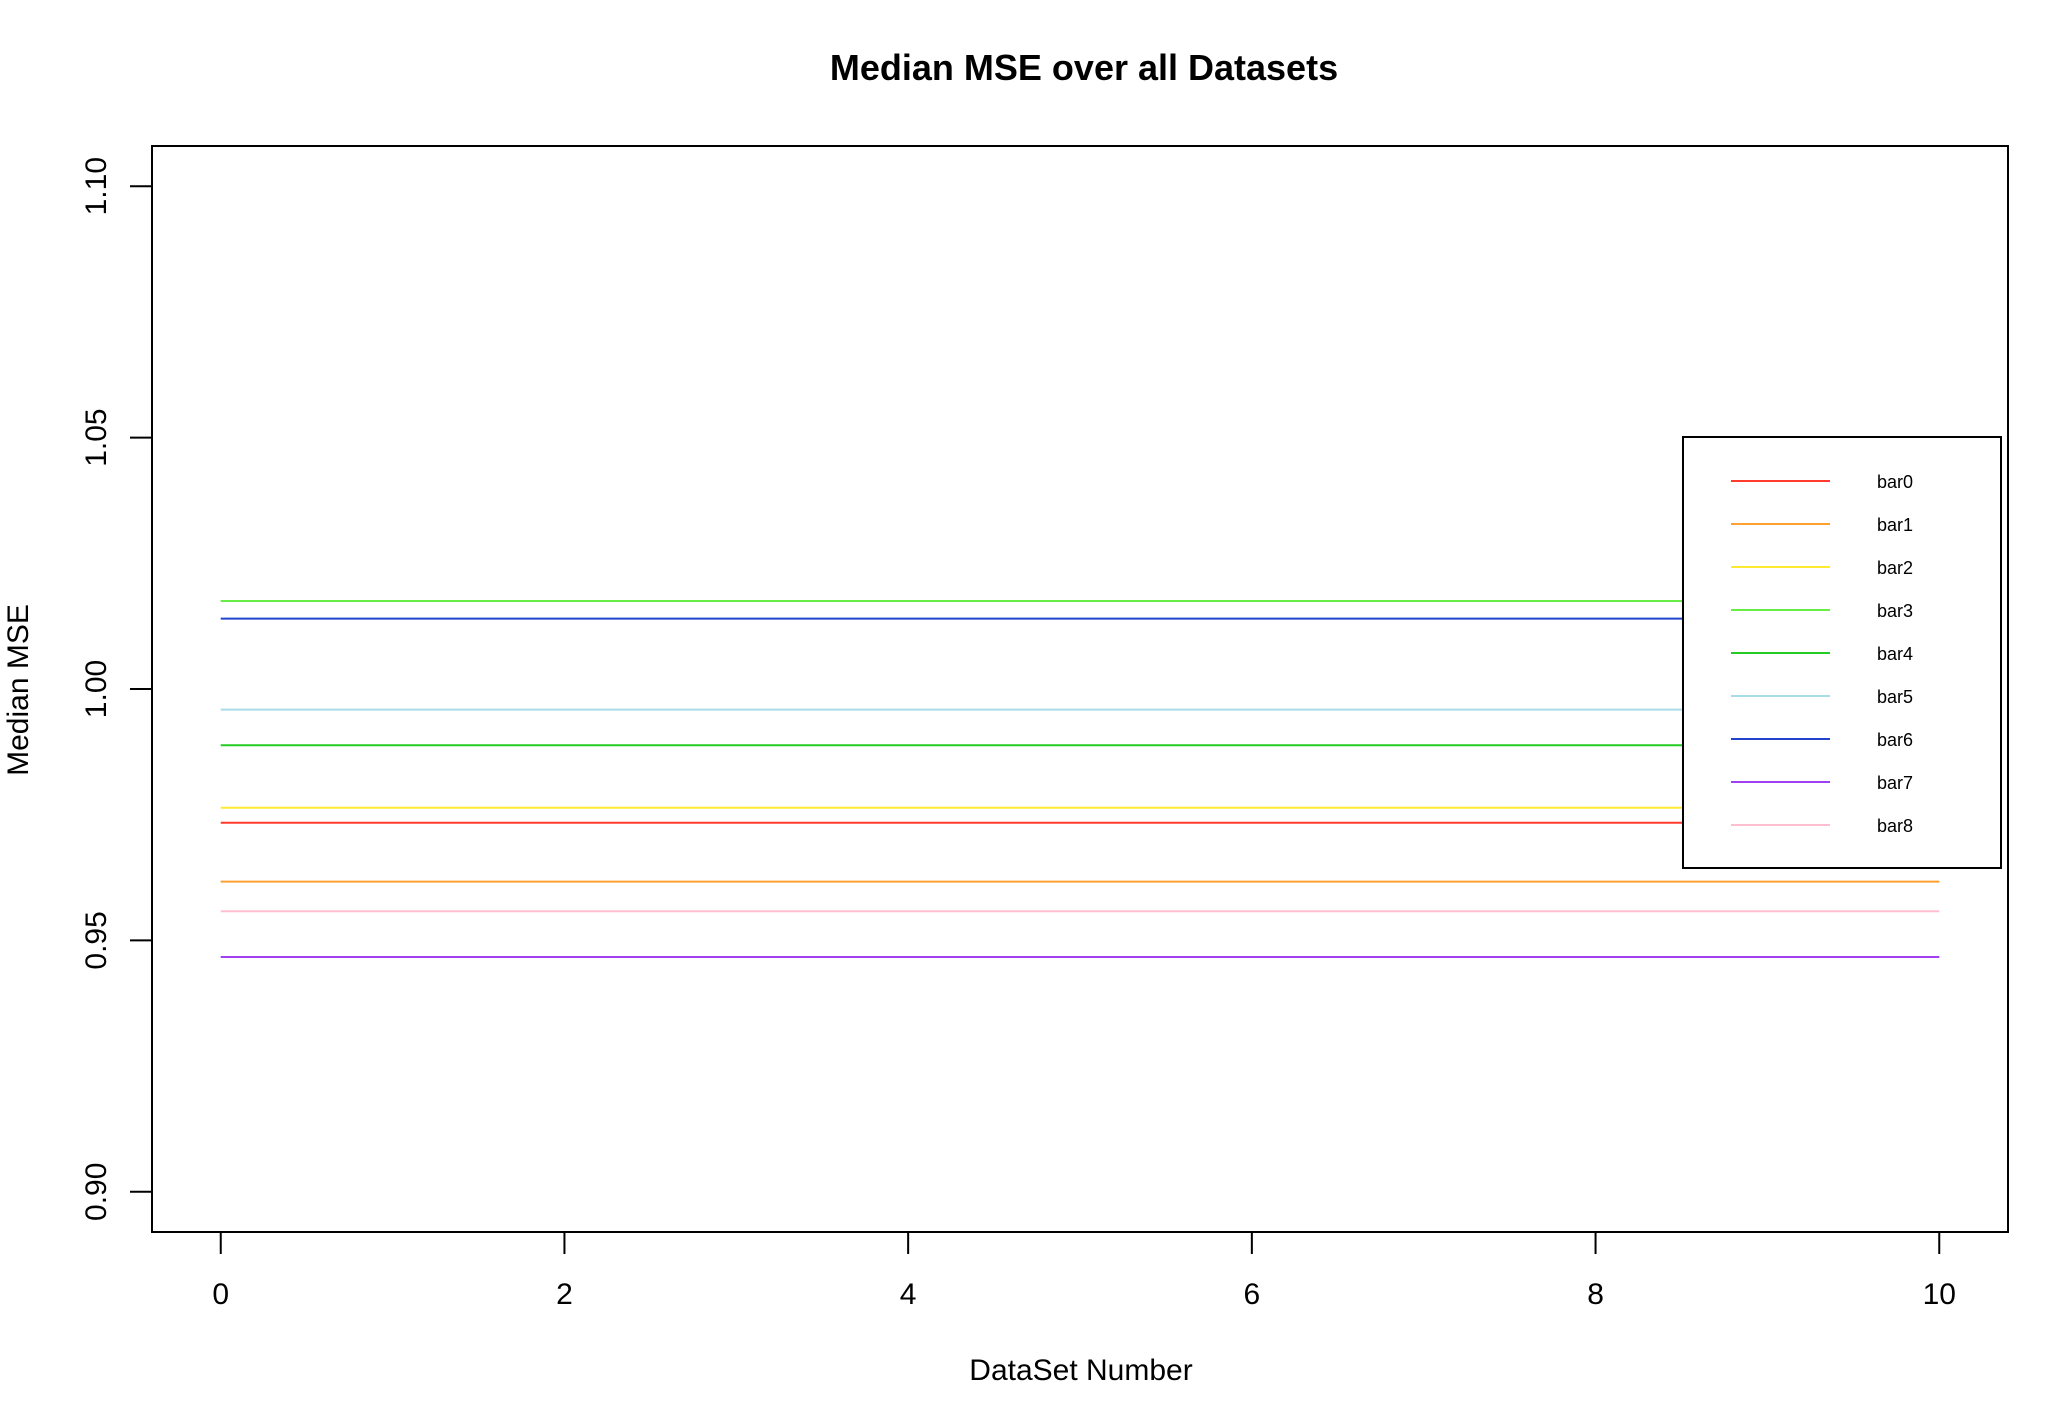 This screenshot has height=1410, width=2068. I want to click on legend-label: bar5, so click(1895, 697).